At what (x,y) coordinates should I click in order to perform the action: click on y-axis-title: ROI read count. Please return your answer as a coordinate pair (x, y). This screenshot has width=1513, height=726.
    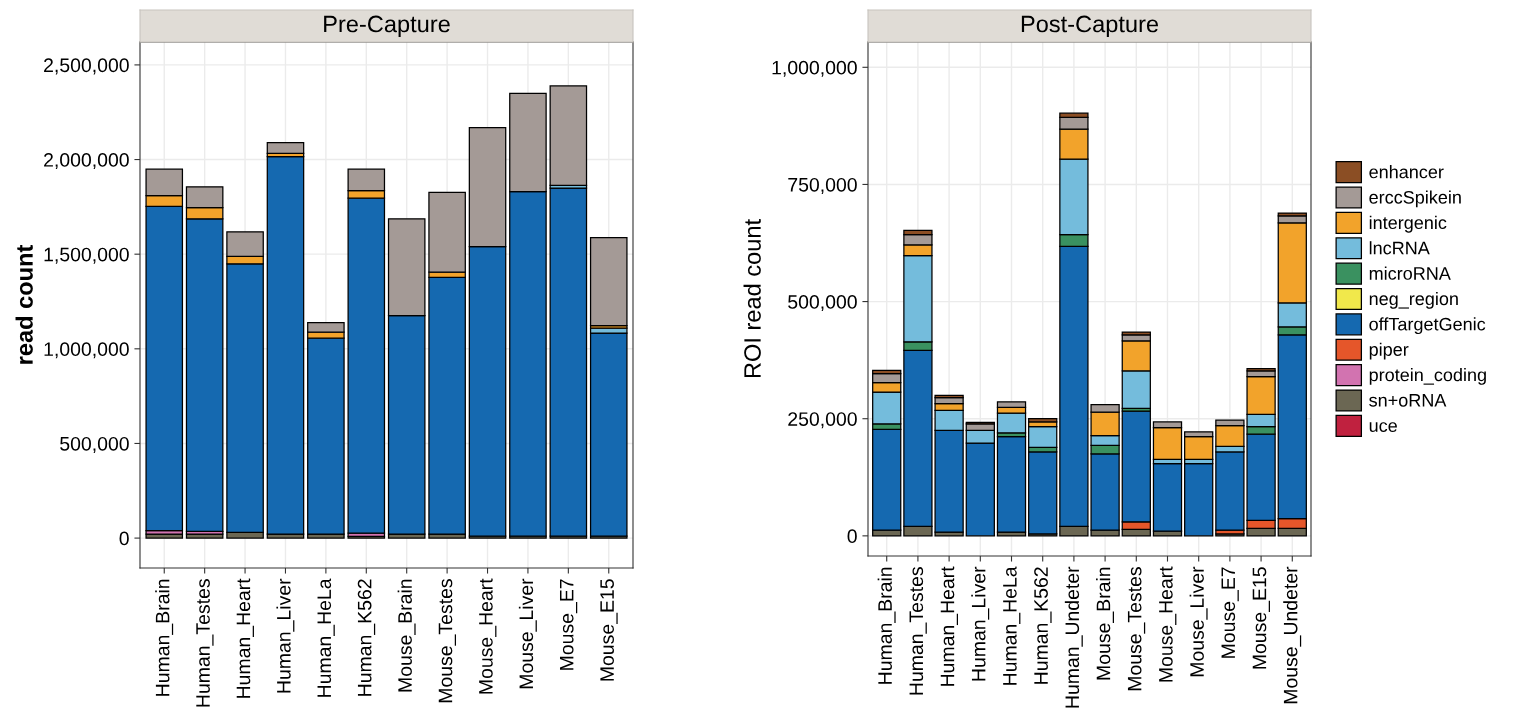
    Looking at the image, I should click on (752, 298).